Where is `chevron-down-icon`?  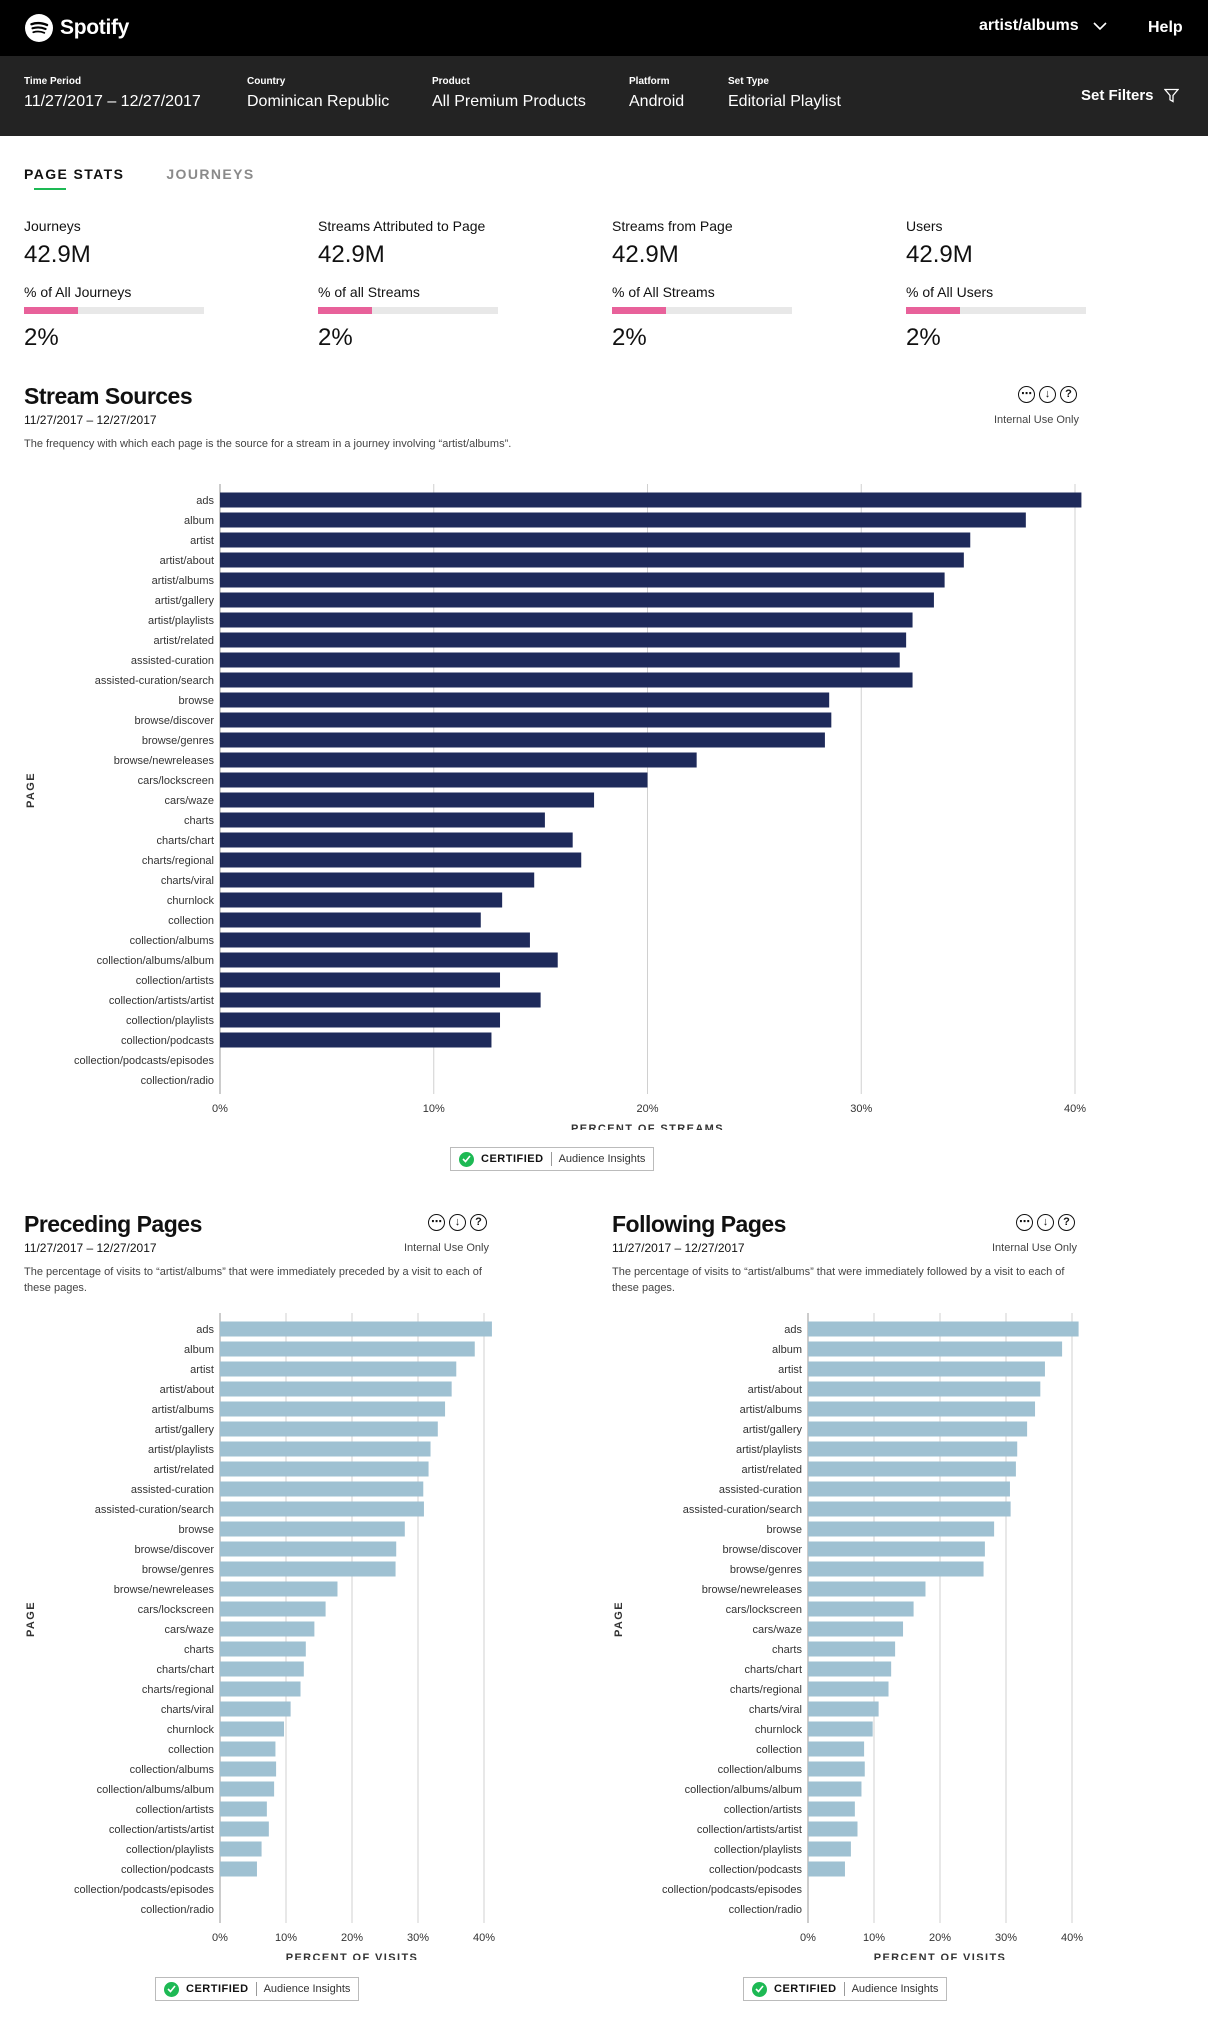
chevron-down-icon is located at coordinates (1100, 25).